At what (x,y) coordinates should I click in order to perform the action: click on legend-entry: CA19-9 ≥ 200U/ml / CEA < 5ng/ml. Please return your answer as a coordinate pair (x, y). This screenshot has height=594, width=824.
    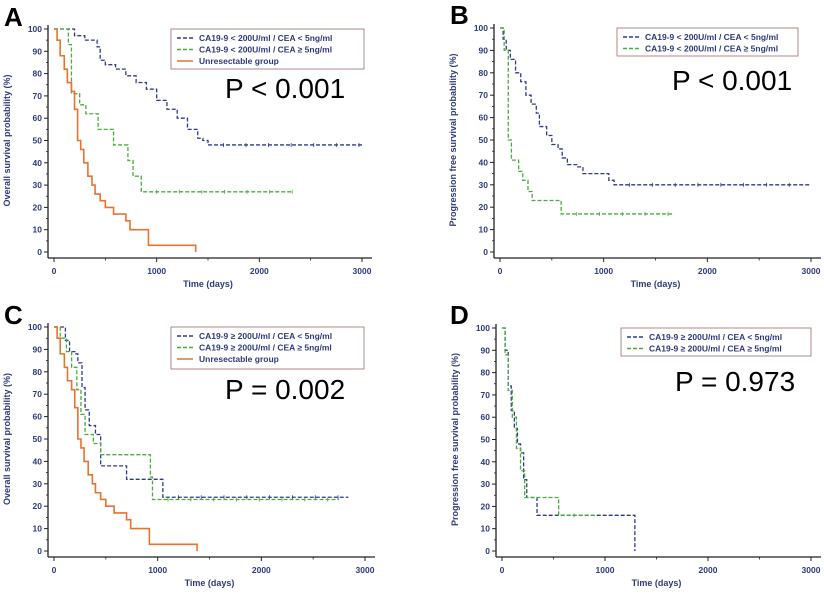
    Looking at the image, I should click on (265, 336).